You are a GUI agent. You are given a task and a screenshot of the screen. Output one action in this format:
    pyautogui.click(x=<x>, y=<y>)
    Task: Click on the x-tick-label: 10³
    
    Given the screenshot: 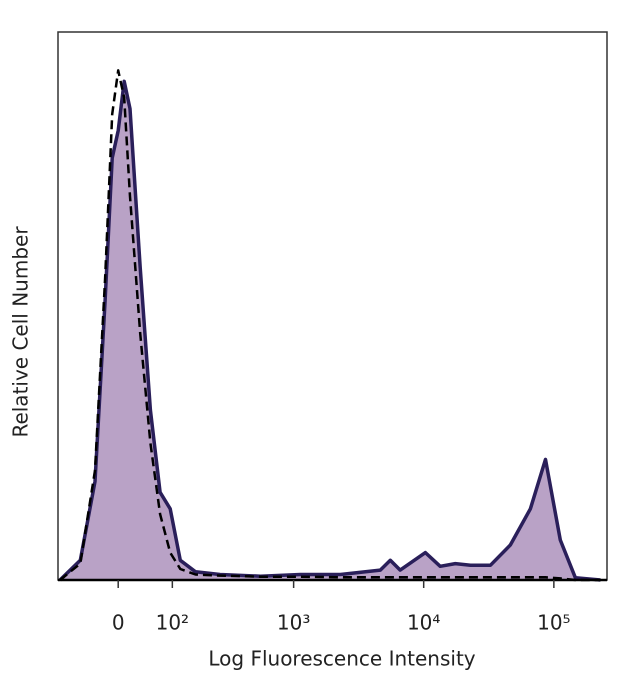 What is the action you would take?
    pyautogui.click(x=293, y=623)
    